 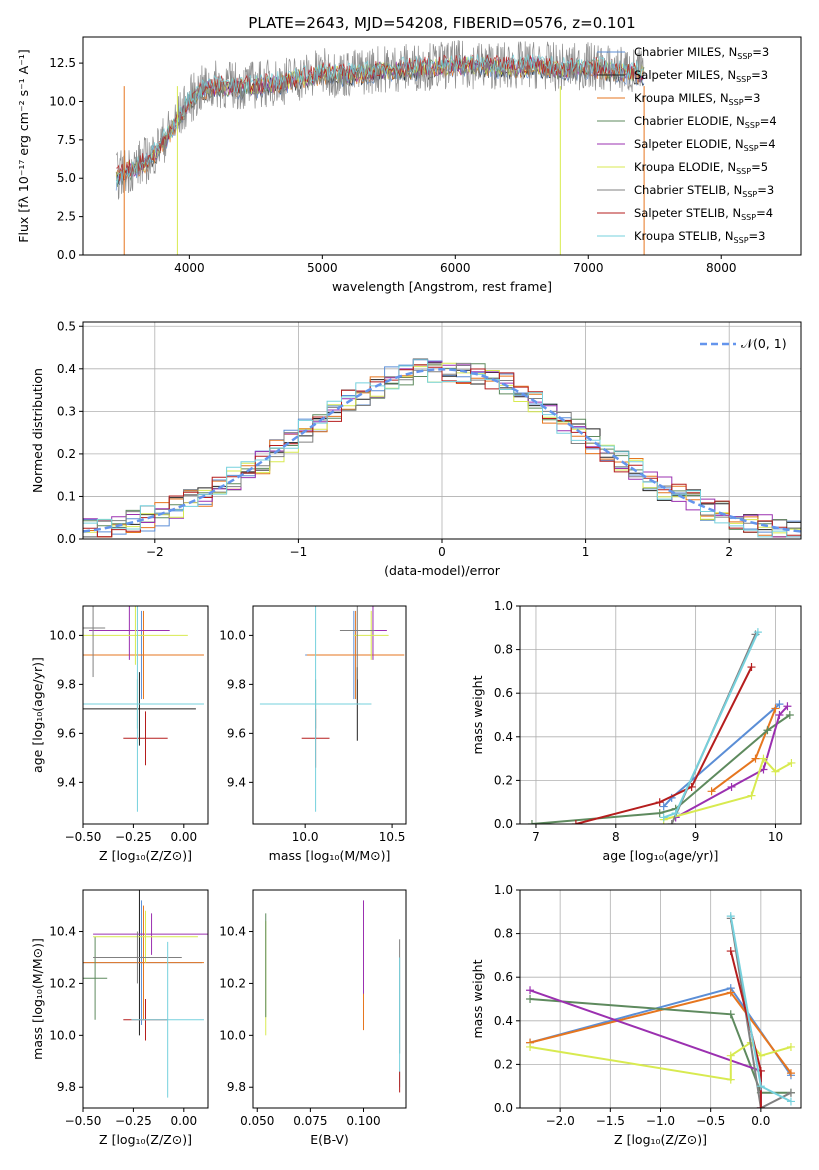 What do you see at coordinates (37, 715) in the screenshot?
I see `y-axis-label: age [log₁₀(age/yr)]` at bounding box center [37, 715].